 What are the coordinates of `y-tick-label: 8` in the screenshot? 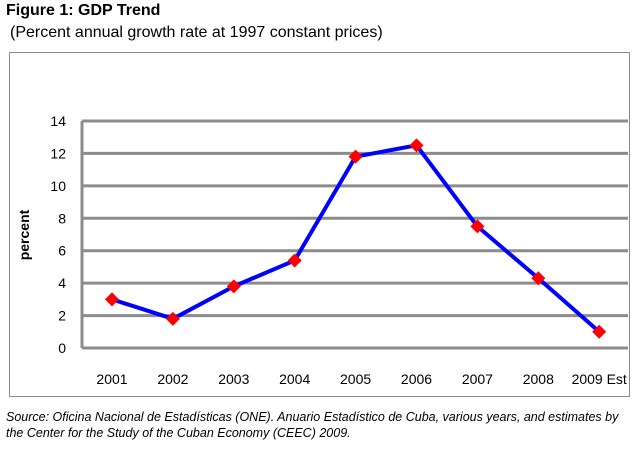 It's located at (62, 218).